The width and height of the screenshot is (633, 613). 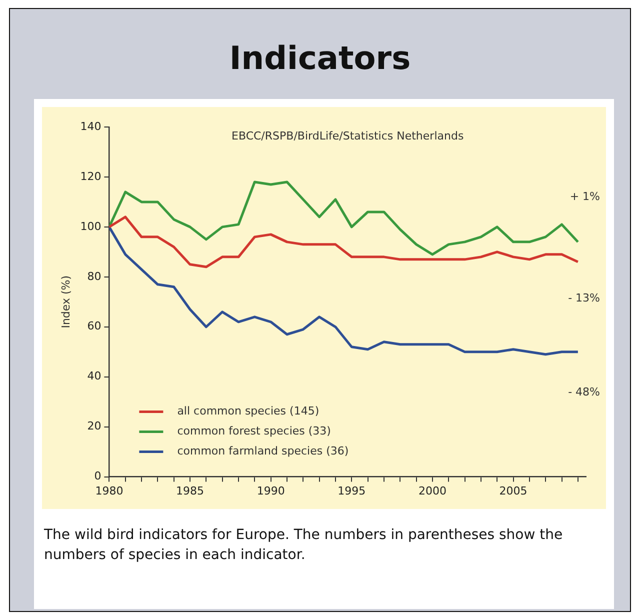 I want to click on x-tick-label: 1995, so click(x=352, y=491).